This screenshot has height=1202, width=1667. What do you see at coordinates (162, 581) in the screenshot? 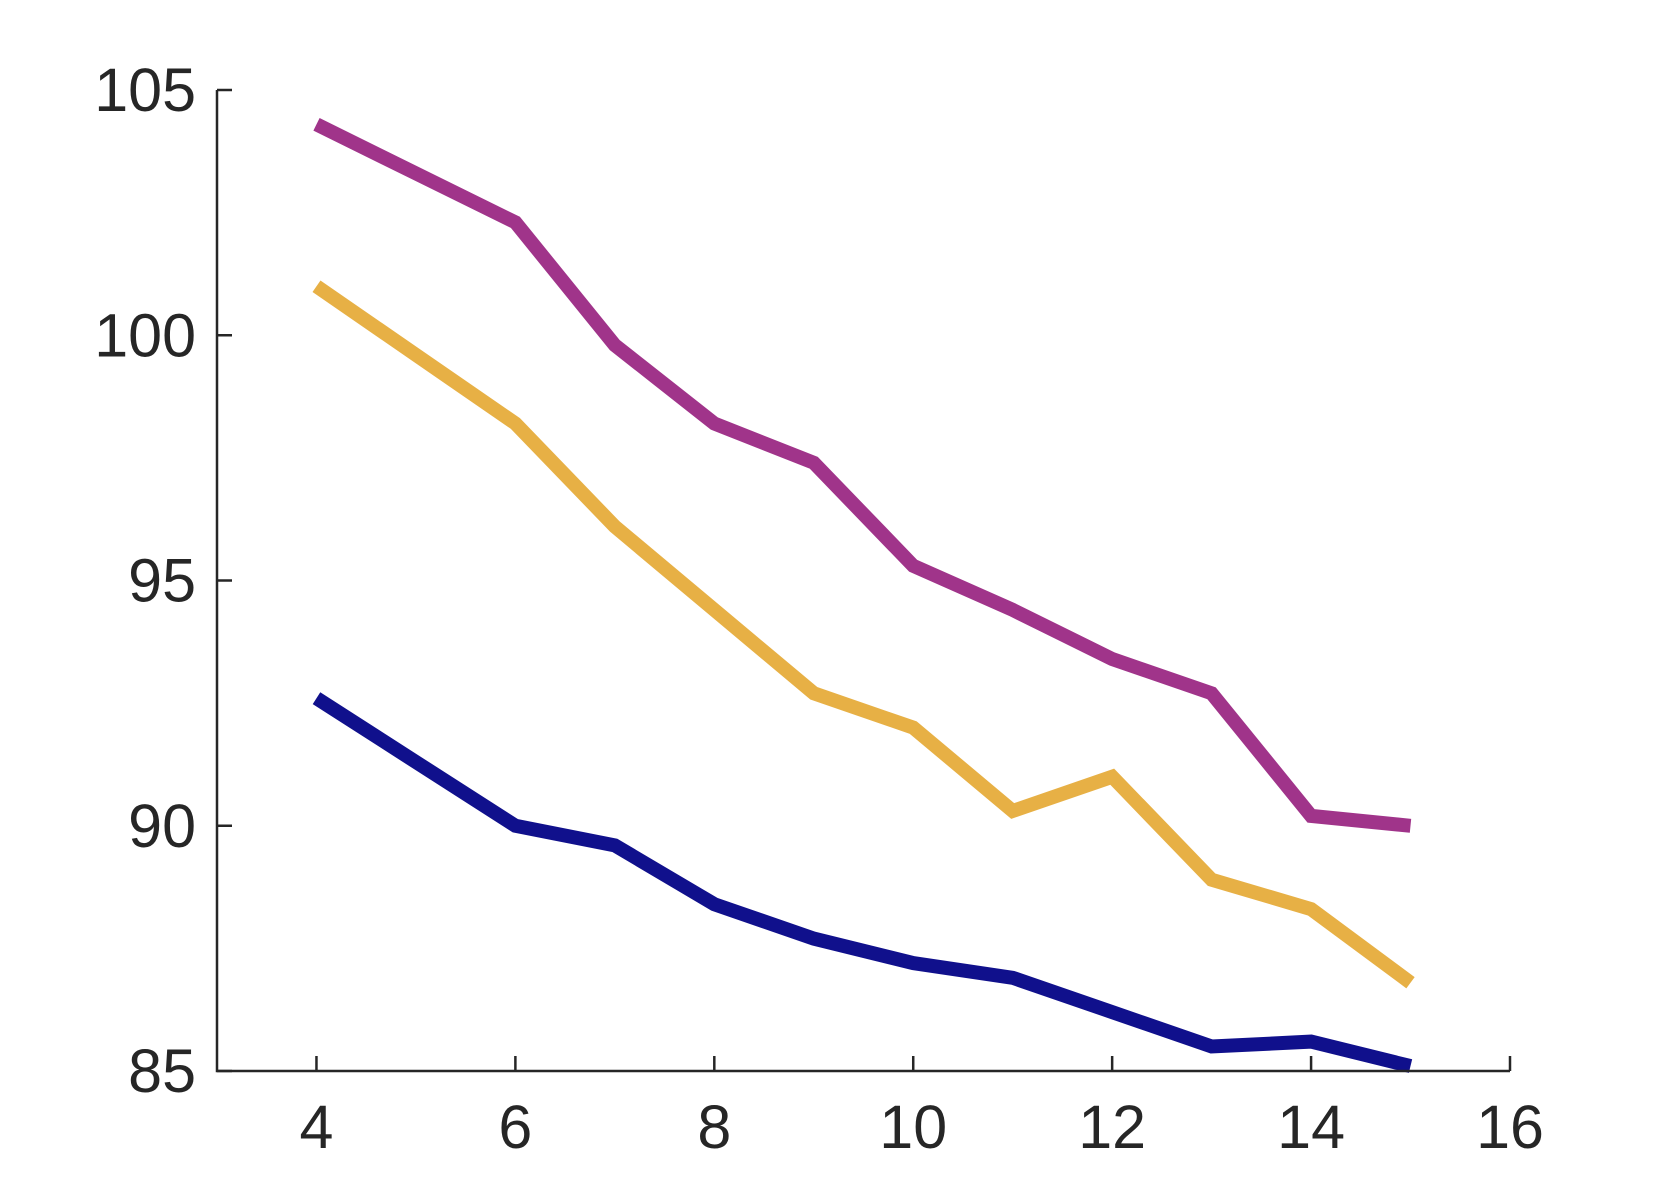
I see `y-tick-label: 95` at bounding box center [162, 581].